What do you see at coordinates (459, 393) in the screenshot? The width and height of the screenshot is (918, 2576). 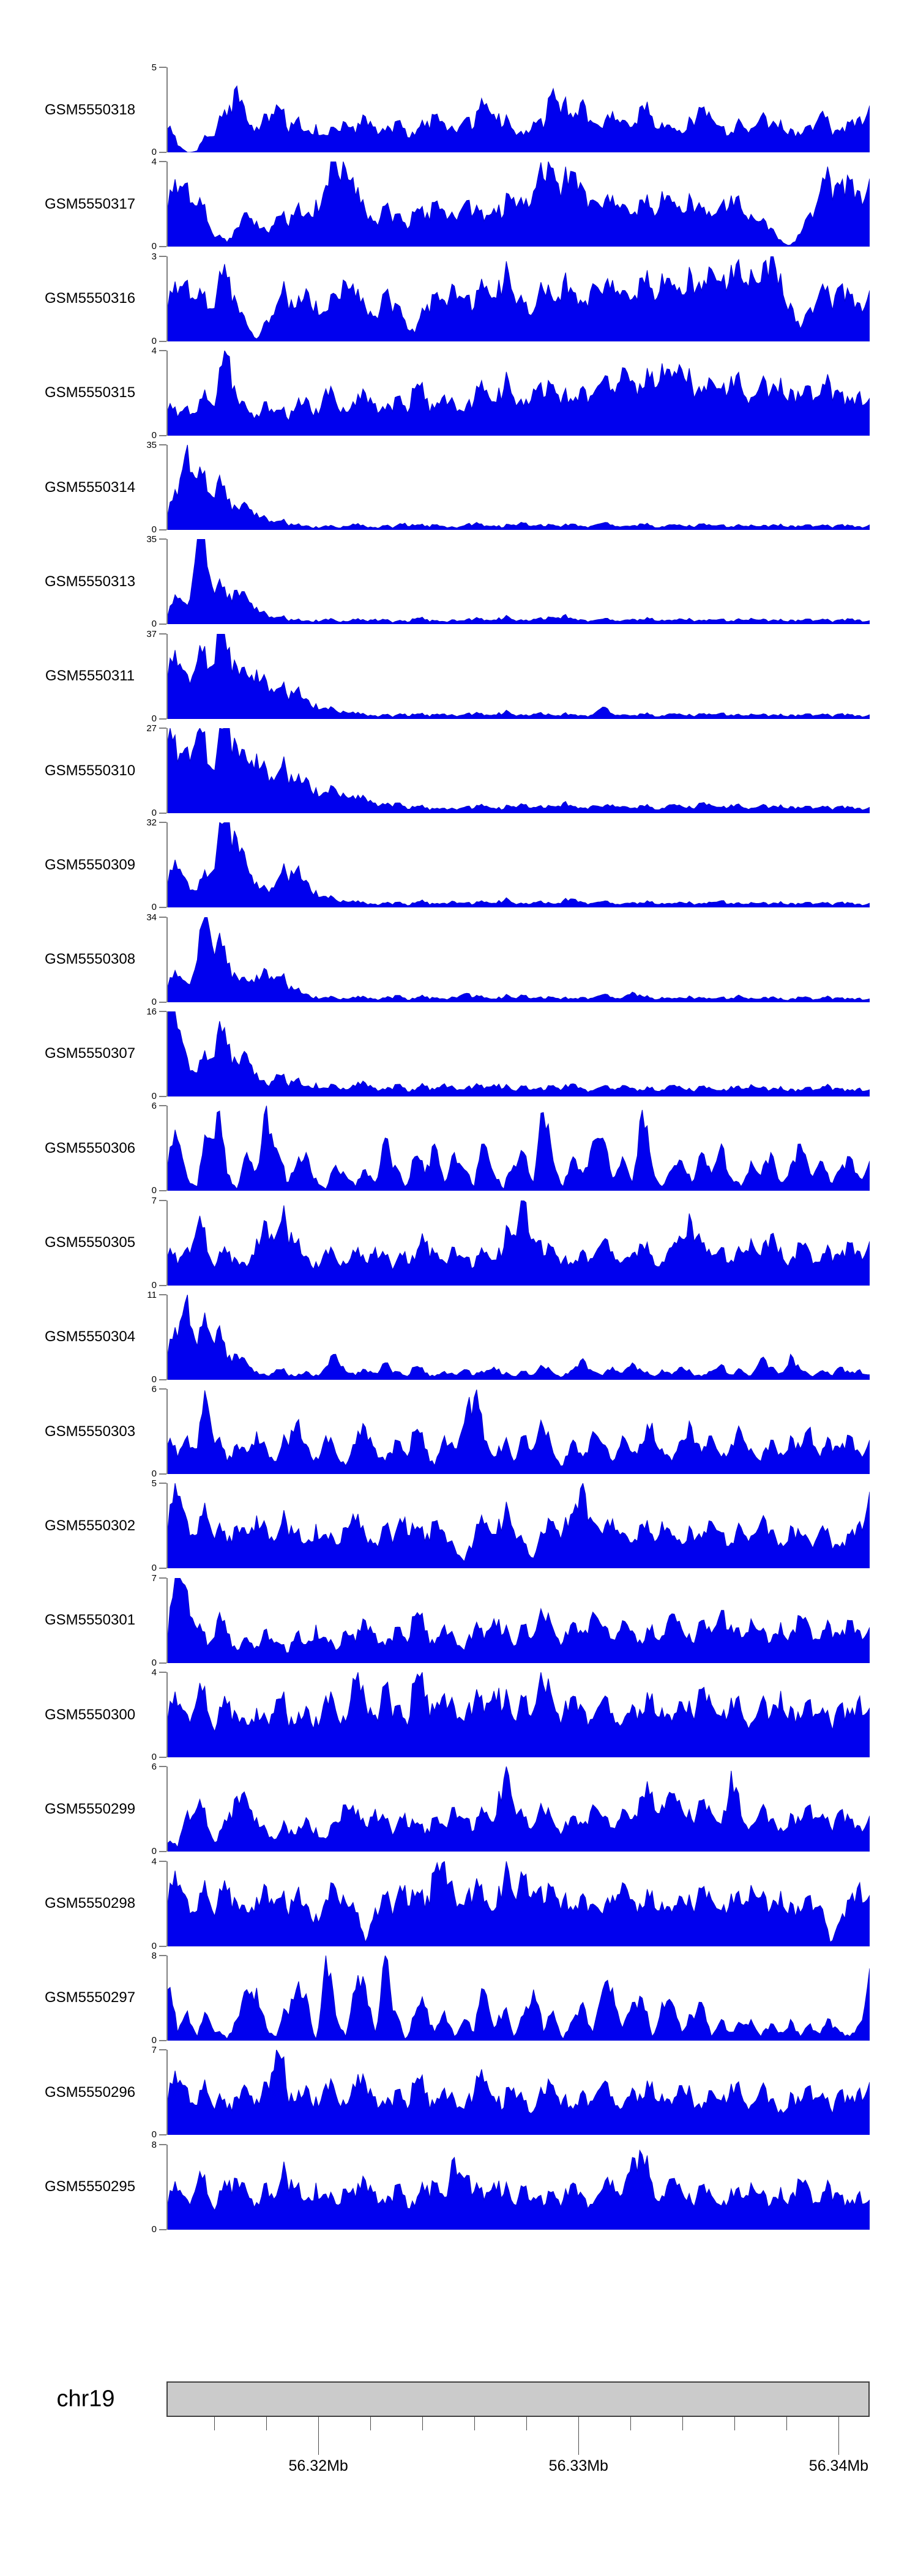 I see `track-row-GSM5550315: GSM5550315 4 0` at bounding box center [459, 393].